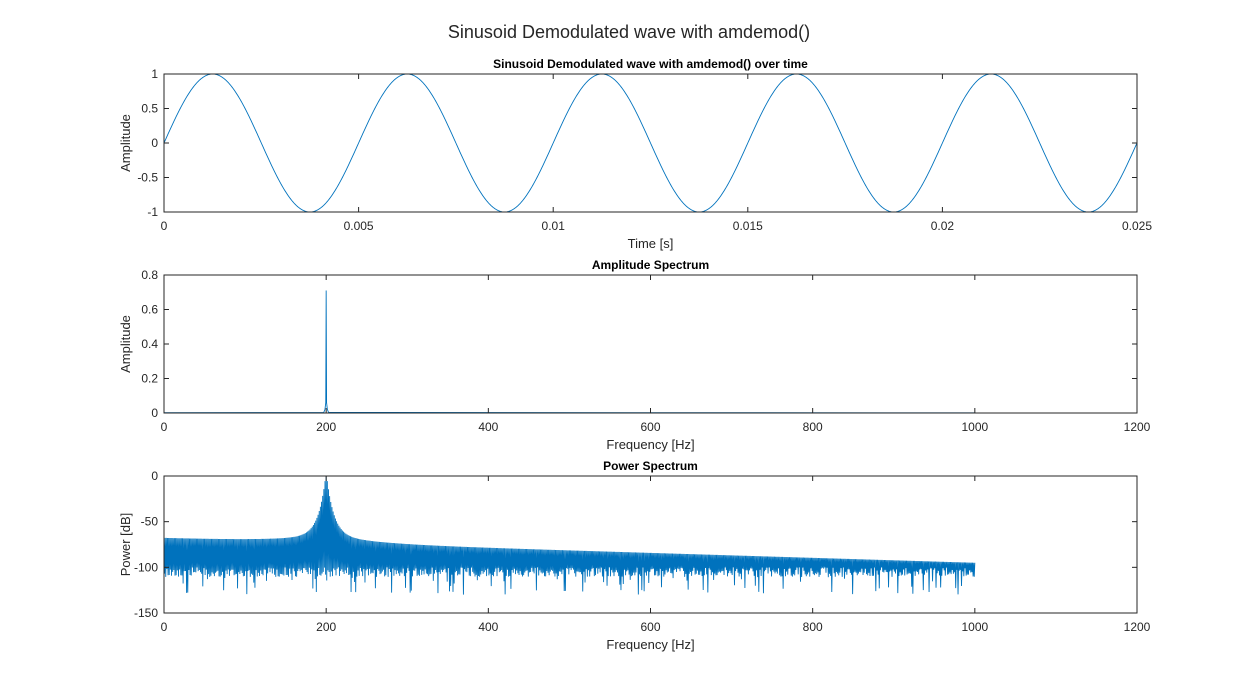 The width and height of the screenshot is (1258, 691). Describe the element at coordinates (147, 178) in the screenshot. I see `y-tick-label: -0.5` at that location.